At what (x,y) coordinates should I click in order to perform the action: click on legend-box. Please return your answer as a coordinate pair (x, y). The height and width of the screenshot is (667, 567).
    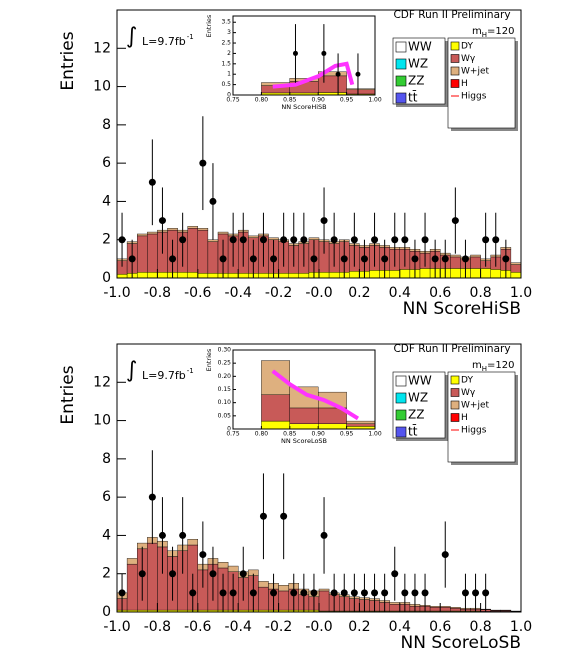
    Looking at the image, I should click on (481, 83).